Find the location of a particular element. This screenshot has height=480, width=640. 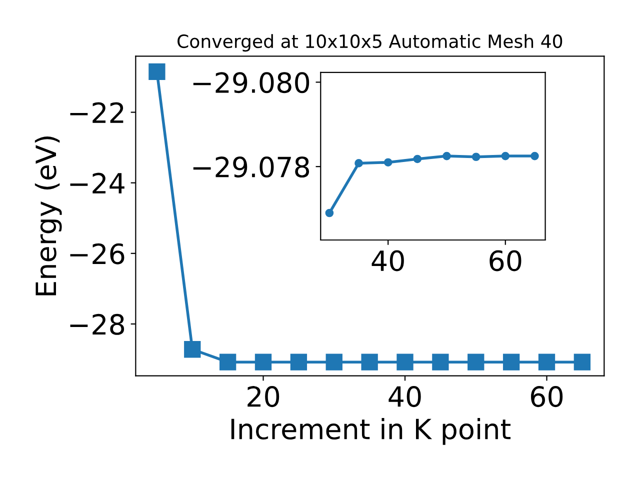

y-tick-label: −22 is located at coordinates (97, 112).